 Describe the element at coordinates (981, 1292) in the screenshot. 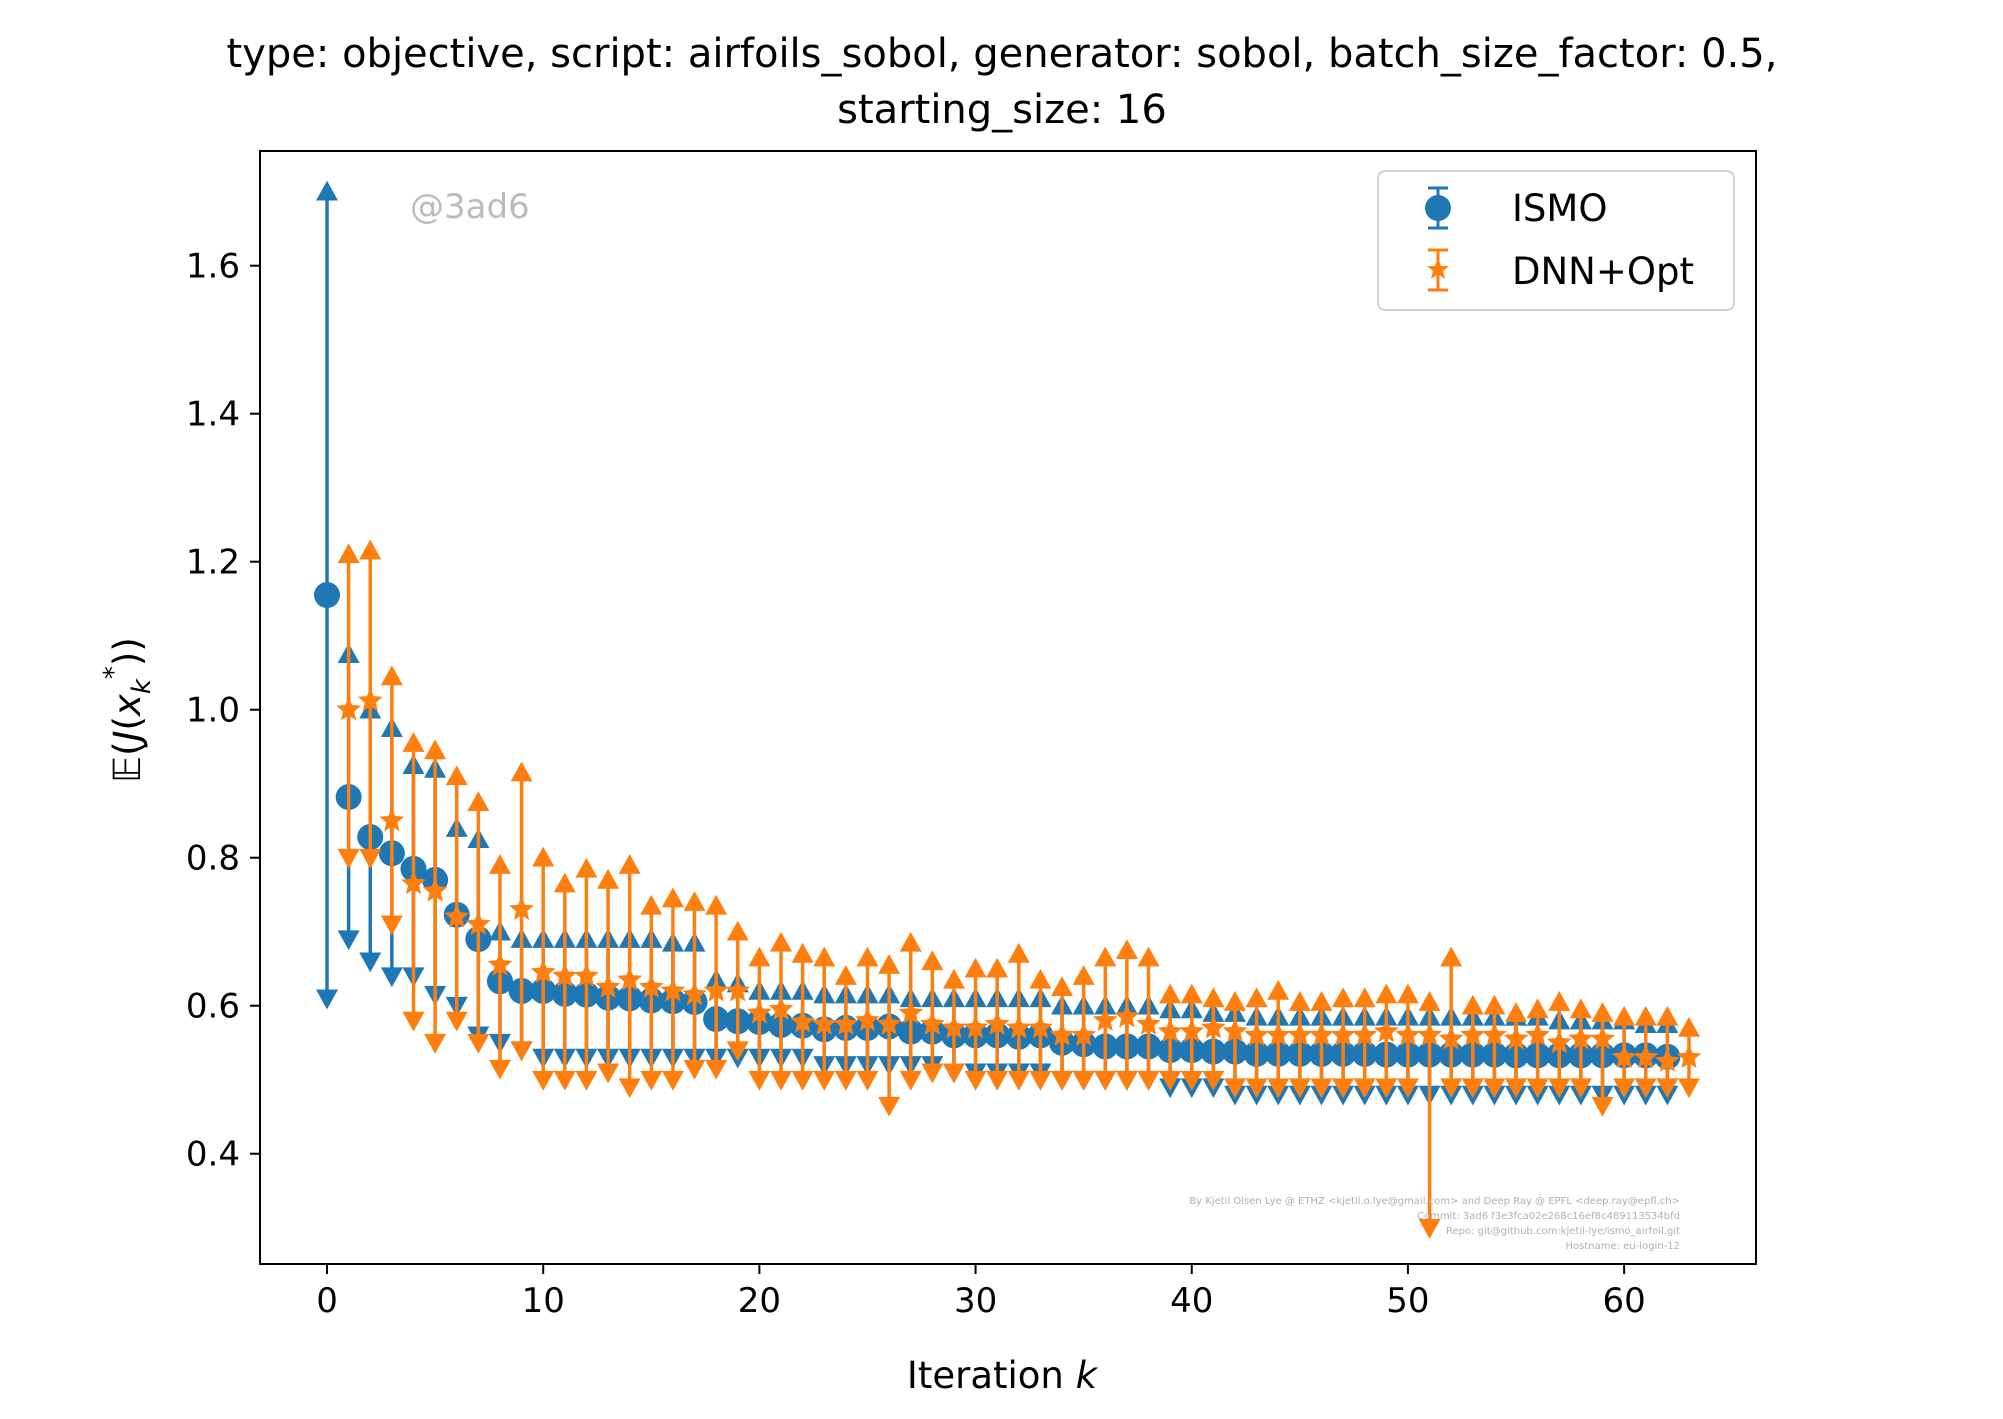

I see `x-axis: 0 10 20 30 40 50 60` at that location.